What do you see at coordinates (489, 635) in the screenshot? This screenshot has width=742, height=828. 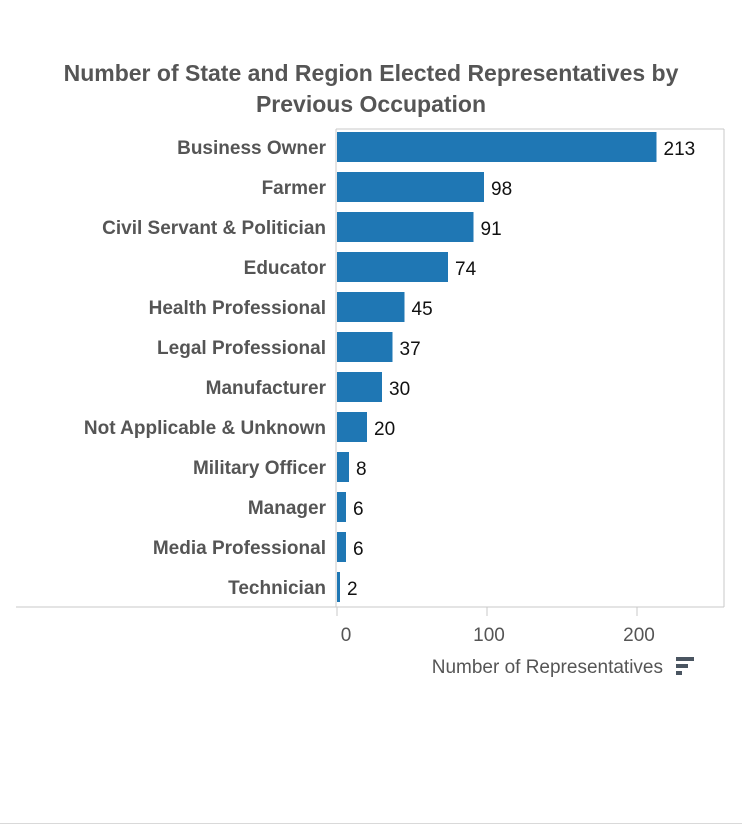 I see `x-tick-label: 100` at bounding box center [489, 635].